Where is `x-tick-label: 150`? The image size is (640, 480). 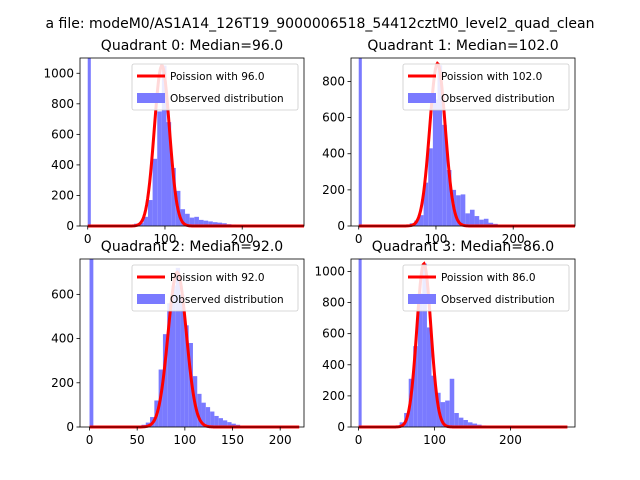 x-tick-label: 150 is located at coordinates (232, 440).